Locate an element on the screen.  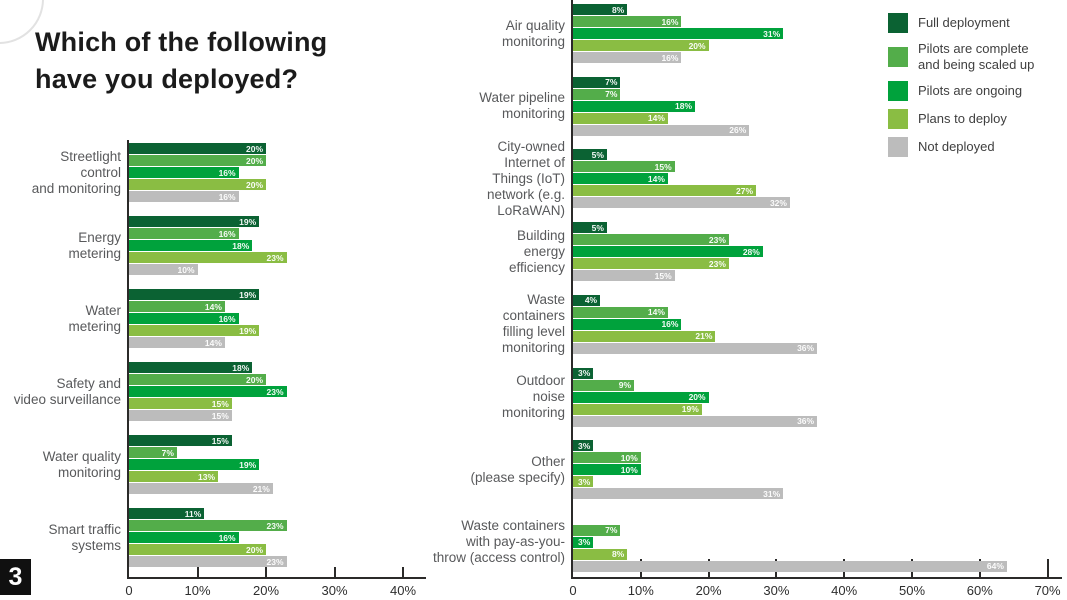
category-label: Energy metering is located at coordinates (94, 245).